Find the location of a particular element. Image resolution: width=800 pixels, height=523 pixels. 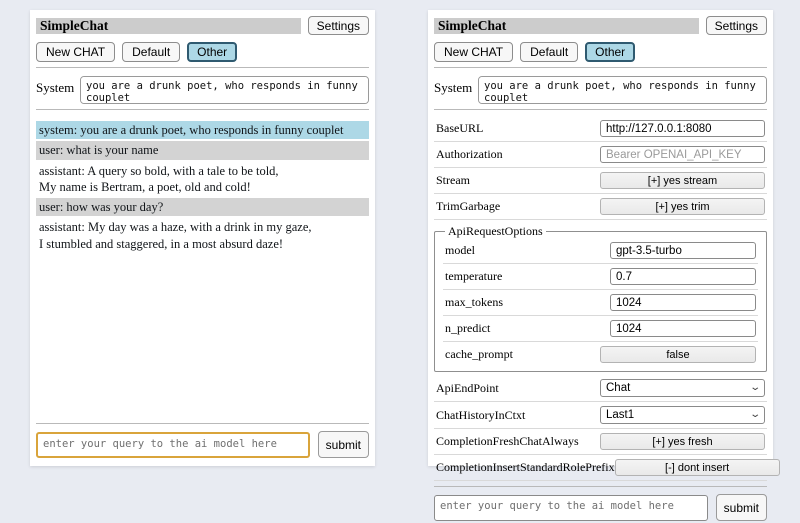

n-predict-label: n_predict is located at coordinates (468, 328).